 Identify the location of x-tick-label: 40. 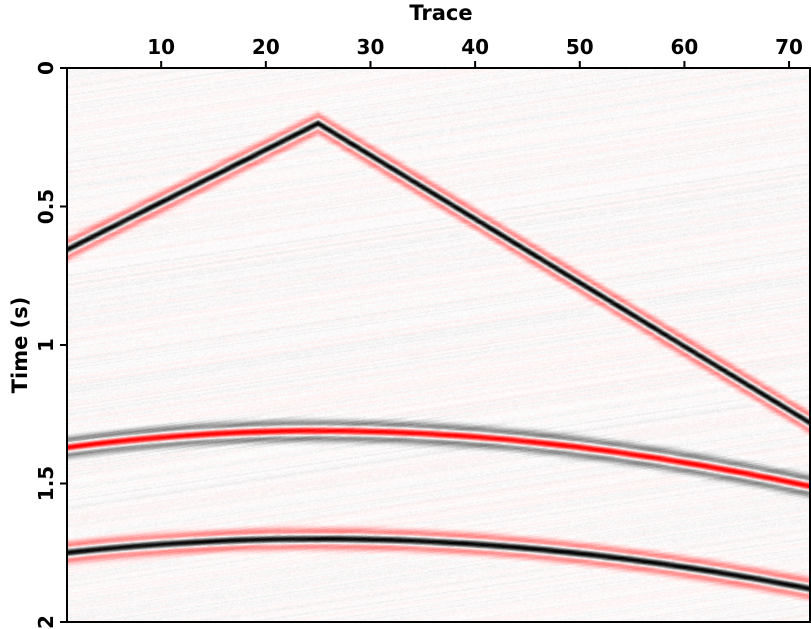
(475, 47).